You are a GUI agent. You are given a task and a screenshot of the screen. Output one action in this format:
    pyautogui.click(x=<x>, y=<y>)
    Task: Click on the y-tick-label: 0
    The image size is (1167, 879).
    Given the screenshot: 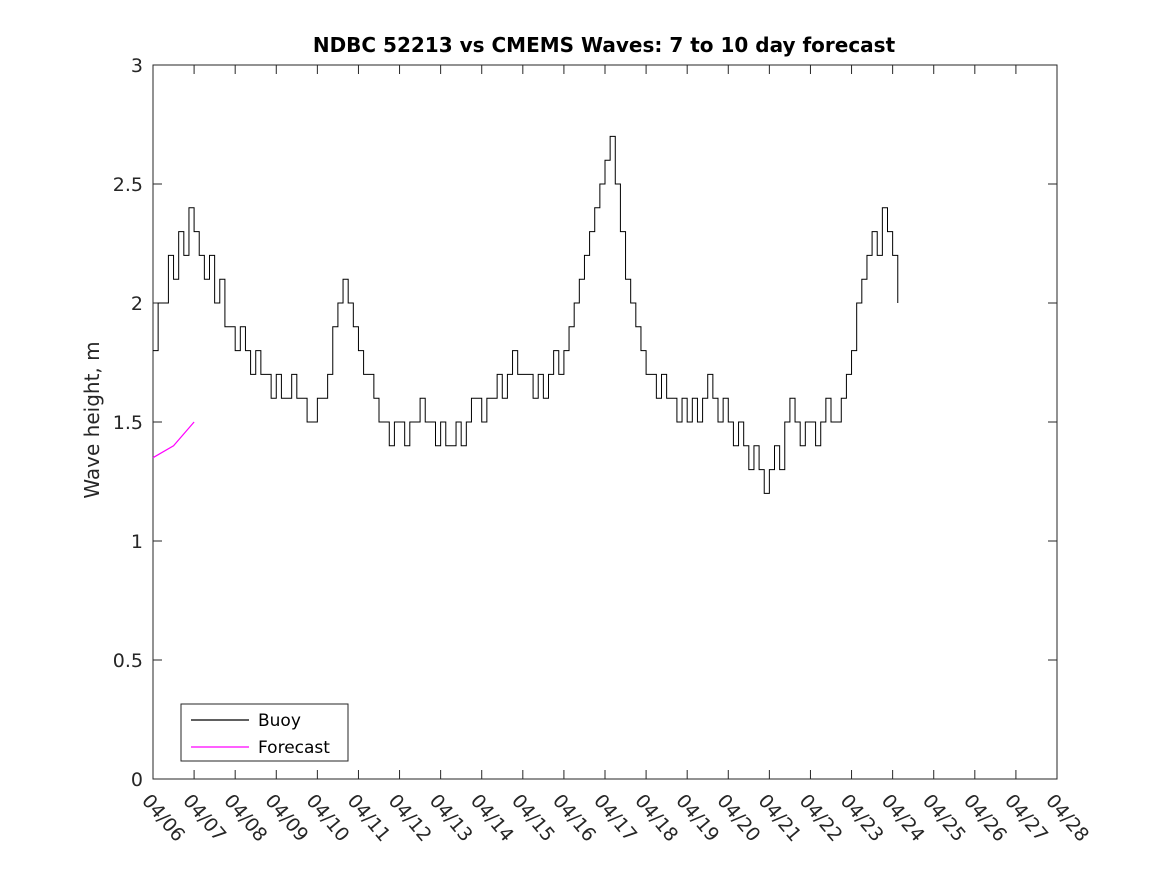 What is the action you would take?
    pyautogui.click(x=137, y=780)
    